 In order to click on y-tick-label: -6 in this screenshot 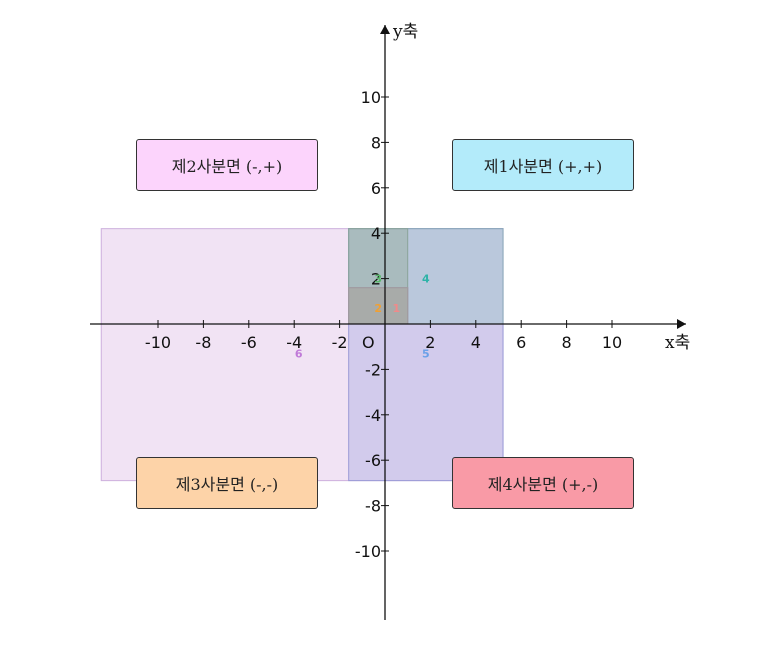, I will do `click(373, 460)`.